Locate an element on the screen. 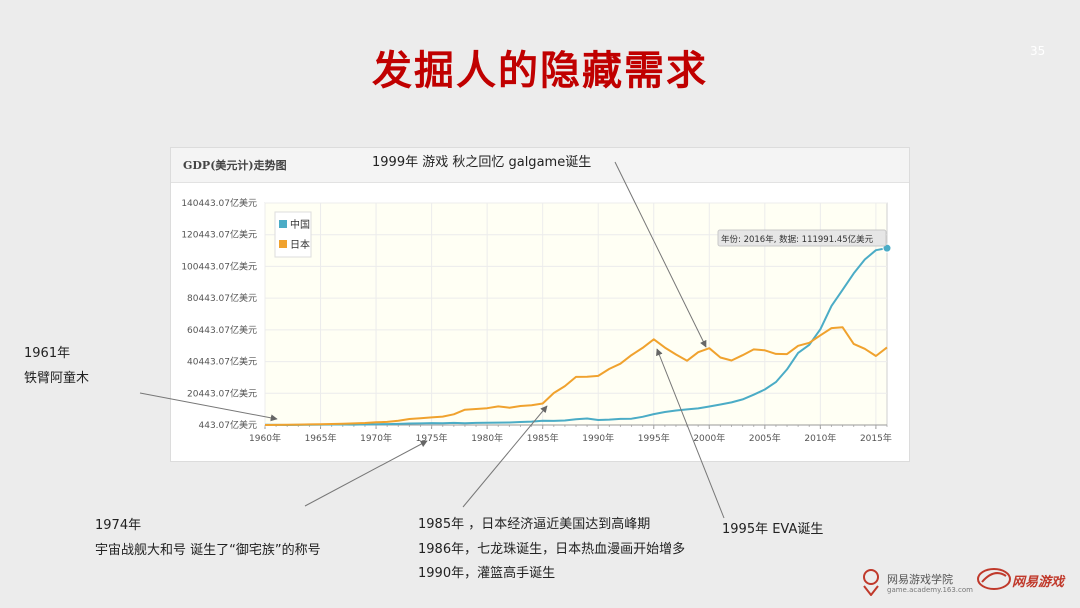 The height and width of the screenshot is (608, 1080). annotation-1990: 1990年，灌篮高手诞生 is located at coordinates (487, 573).